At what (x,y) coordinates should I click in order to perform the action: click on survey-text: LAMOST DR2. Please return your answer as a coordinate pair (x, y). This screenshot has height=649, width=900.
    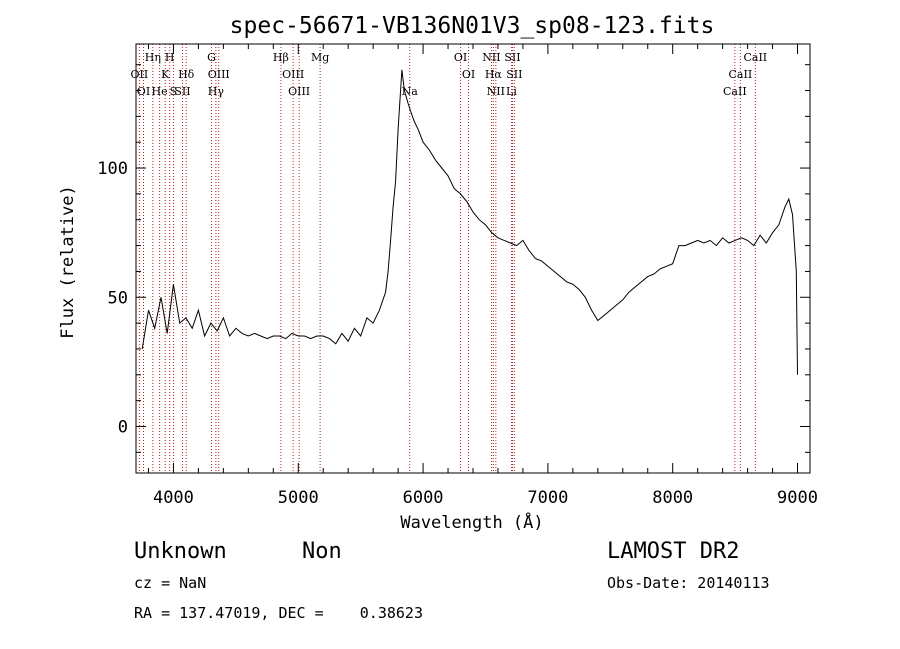
    Looking at the image, I should click on (673, 551).